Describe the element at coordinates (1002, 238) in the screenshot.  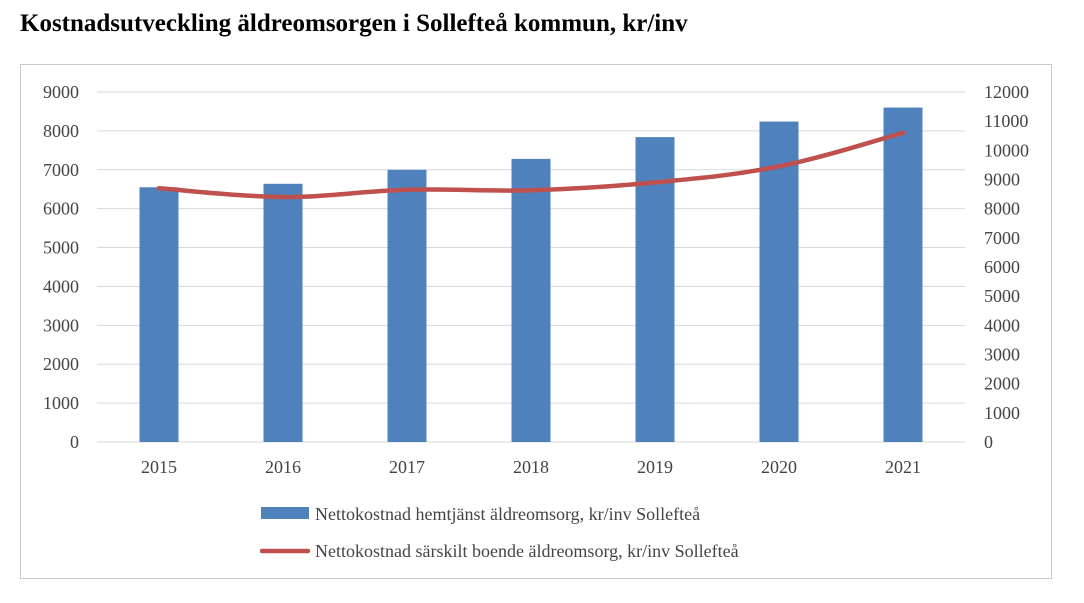
I see `y-right-tick-label: 7000` at that location.